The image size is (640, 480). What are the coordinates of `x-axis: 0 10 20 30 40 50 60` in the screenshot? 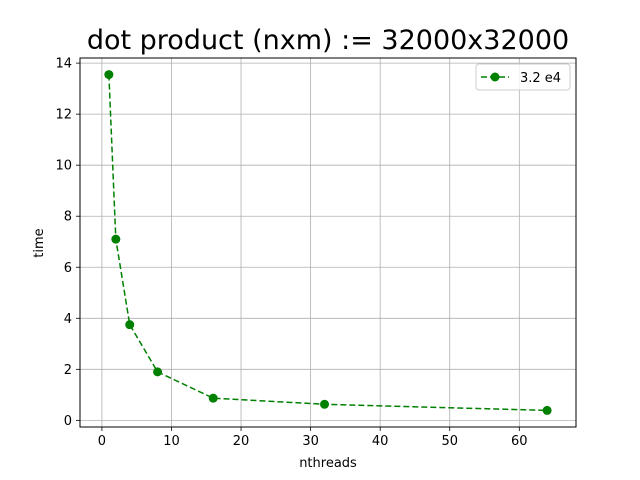 It's located at (313, 438).